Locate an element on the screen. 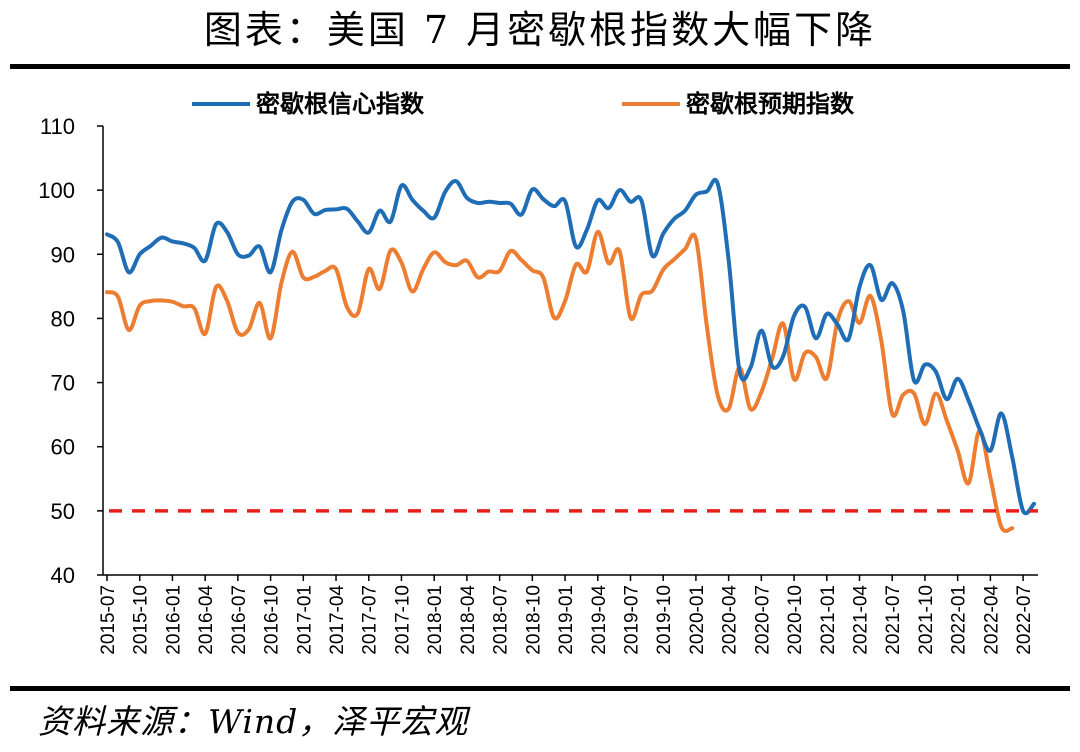  y-tick-label: 60 is located at coordinates (63, 447).